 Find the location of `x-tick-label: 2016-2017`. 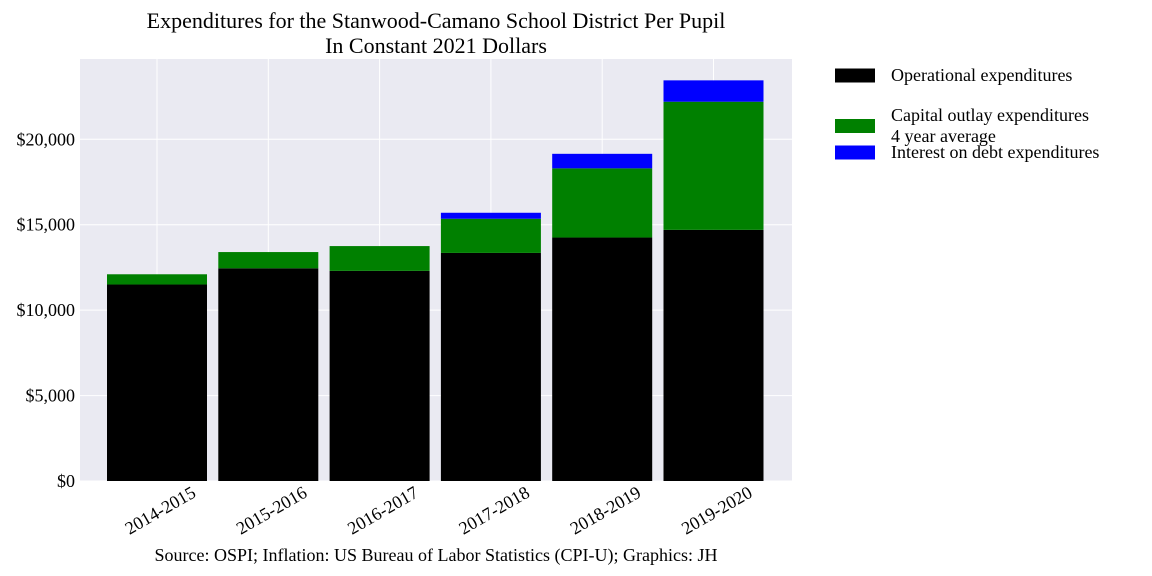

x-tick-label: 2016-2017 is located at coordinates (383, 510).